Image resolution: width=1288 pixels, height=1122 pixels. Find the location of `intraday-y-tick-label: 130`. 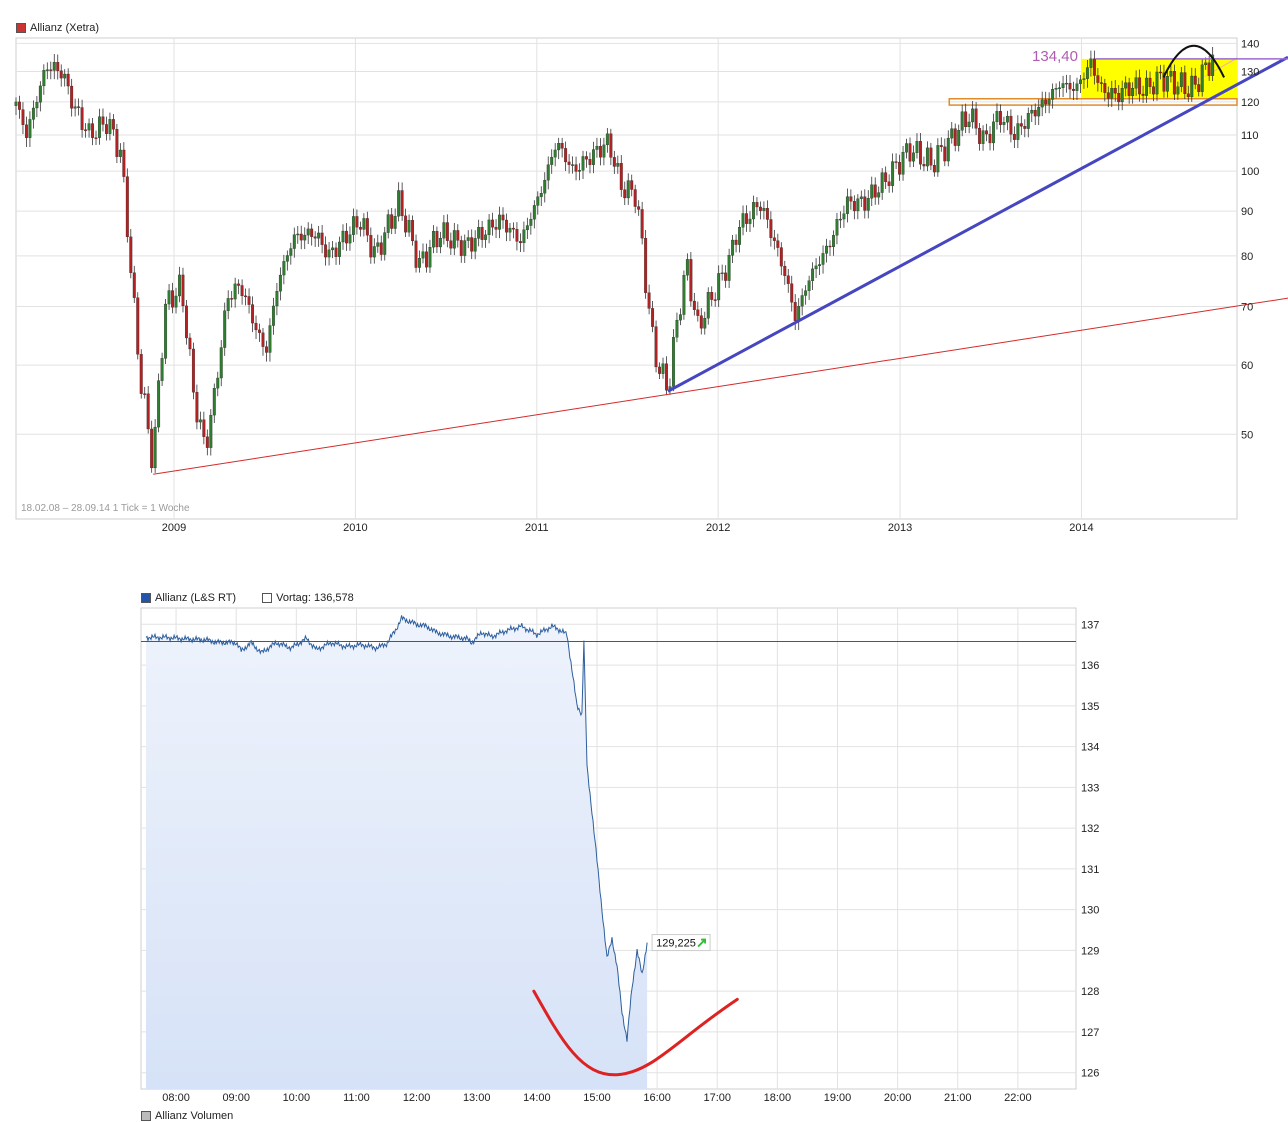

intraday-y-tick-label: 130 is located at coordinates (1090, 911).